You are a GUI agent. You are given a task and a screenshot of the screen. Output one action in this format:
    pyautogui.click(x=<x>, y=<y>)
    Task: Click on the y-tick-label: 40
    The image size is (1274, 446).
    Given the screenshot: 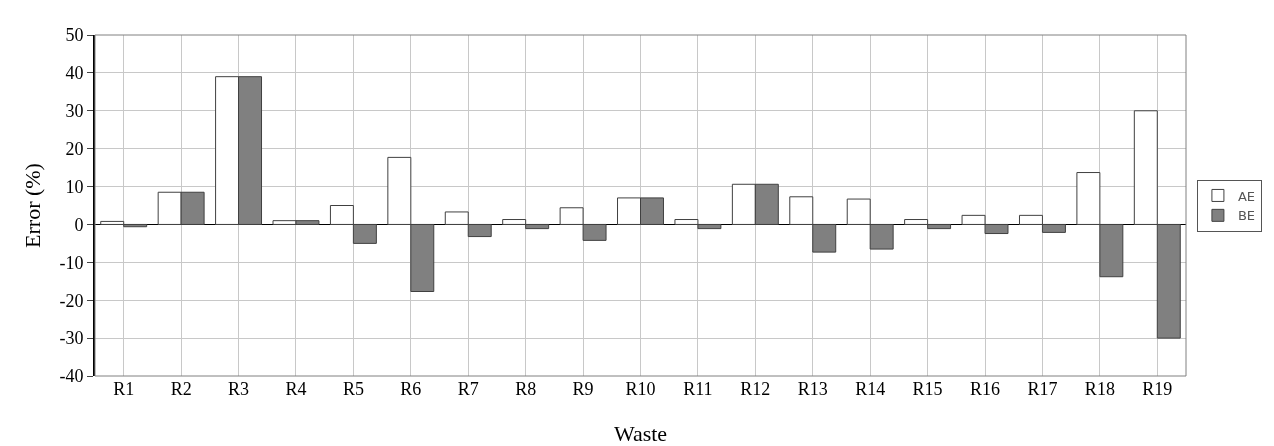 What is the action you would take?
    pyautogui.click(x=74, y=73)
    